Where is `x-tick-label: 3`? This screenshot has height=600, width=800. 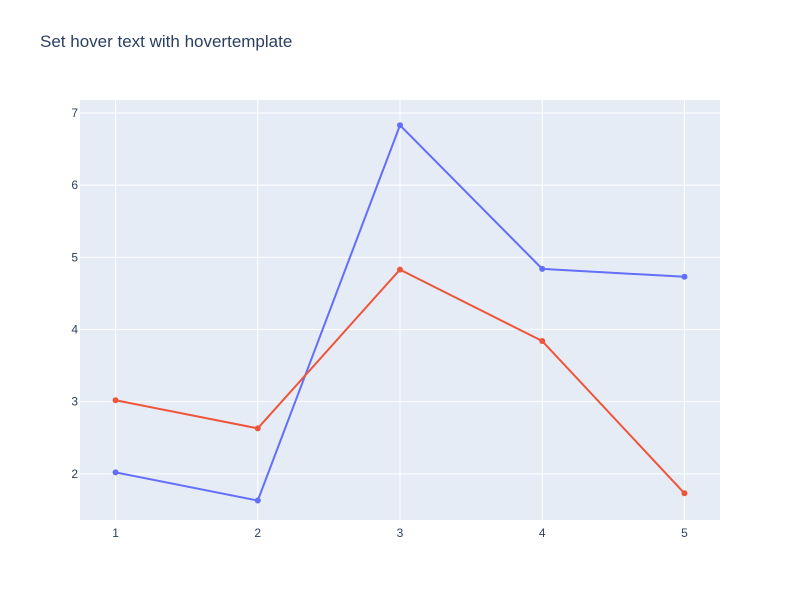
x-tick-label: 3 is located at coordinates (400, 533).